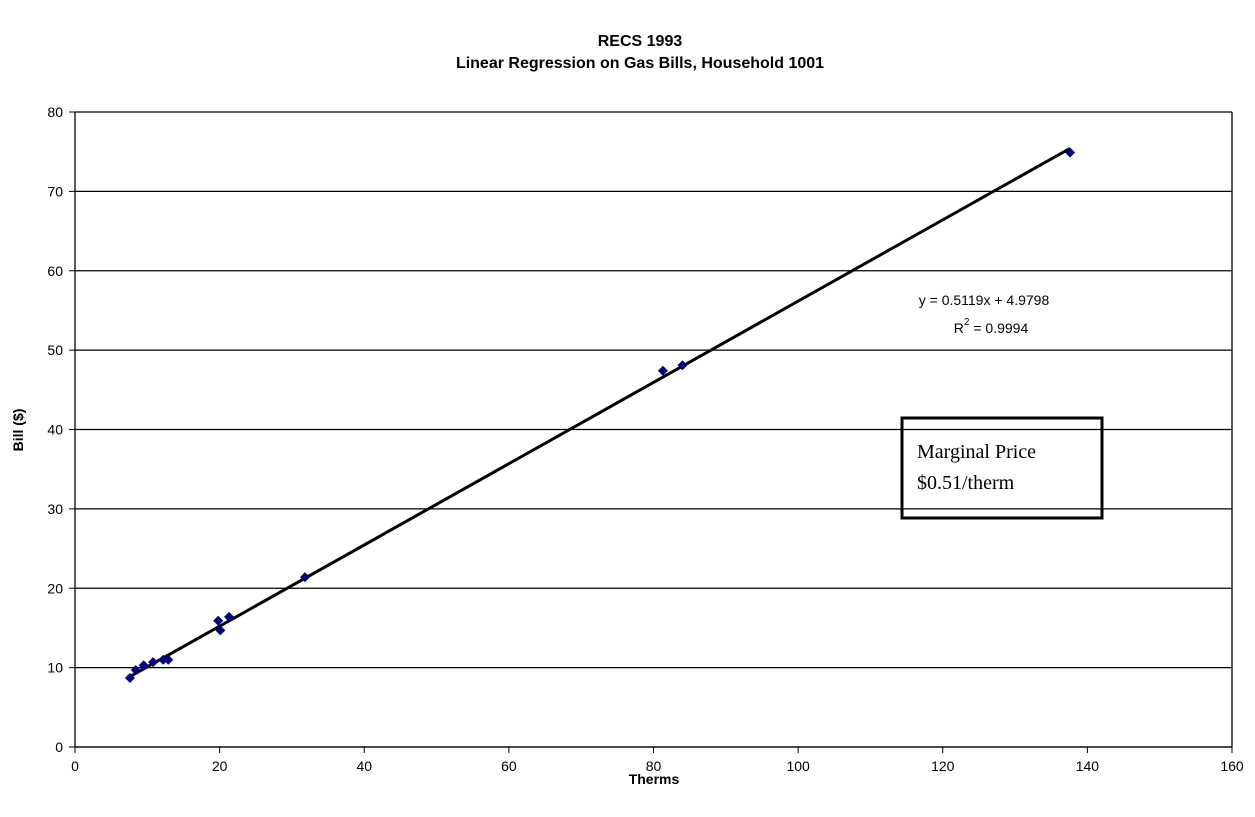 The height and width of the screenshot is (817, 1255). Describe the element at coordinates (1088, 766) in the screenshot. I see `x-tick-label: 140` at that location.